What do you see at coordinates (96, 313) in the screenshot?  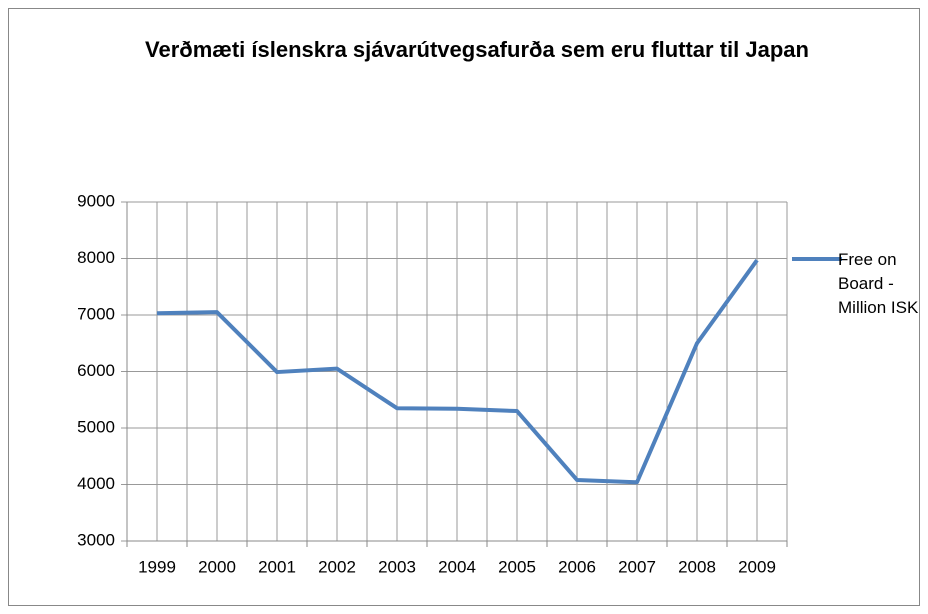 I see `y-tick-label: 7000` at bounding box center [96, 313].